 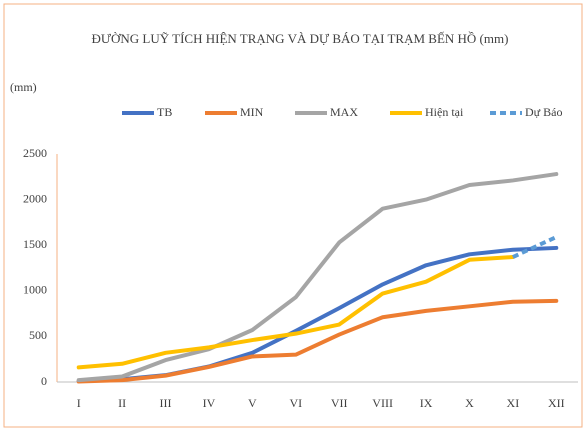 I want to click on y-tick-label: 1000, so click(x=35, y=290).